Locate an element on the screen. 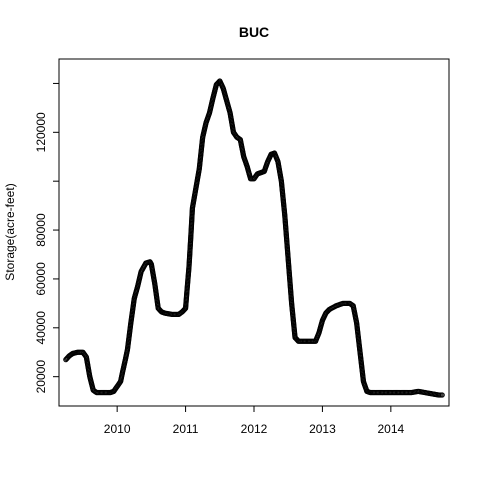 The height and width of the screenshot is (480, 480). y-axis: 20000 40000 60000 80000 120000 is located at coordinates (47, 238).